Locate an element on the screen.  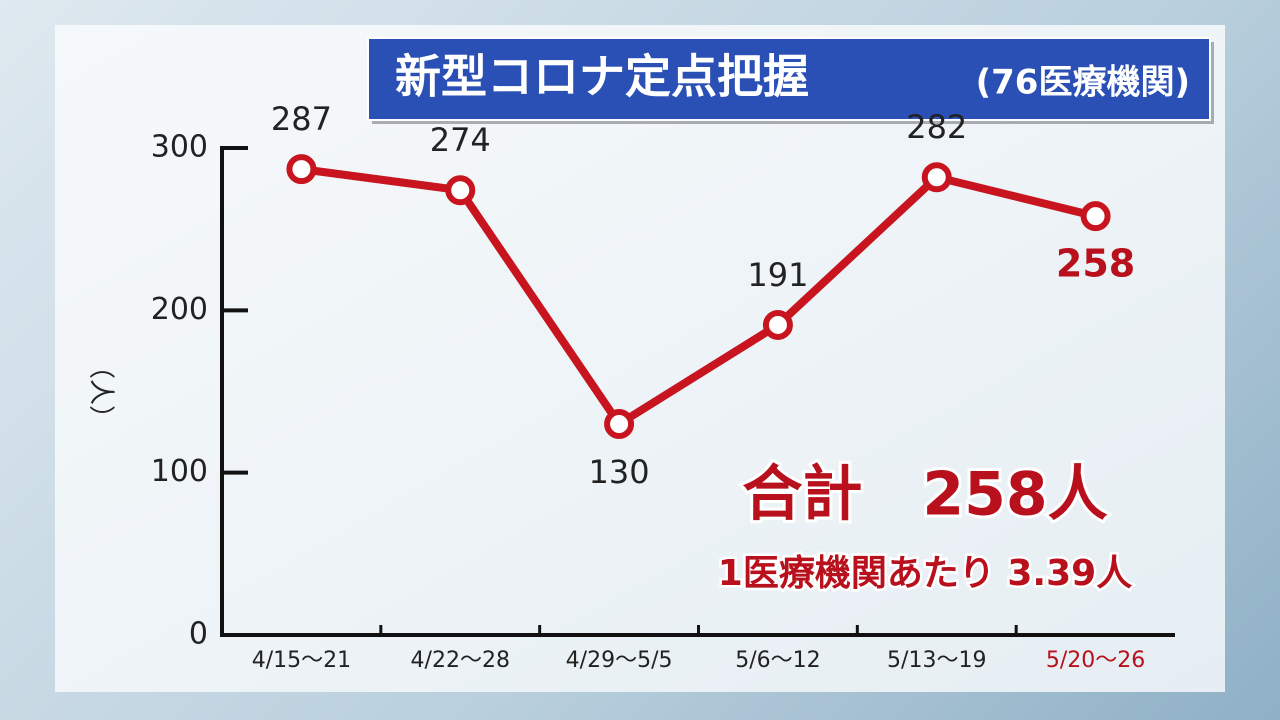
x-tick-label: 4/29～5/5 is located at coordinates (619, 660).